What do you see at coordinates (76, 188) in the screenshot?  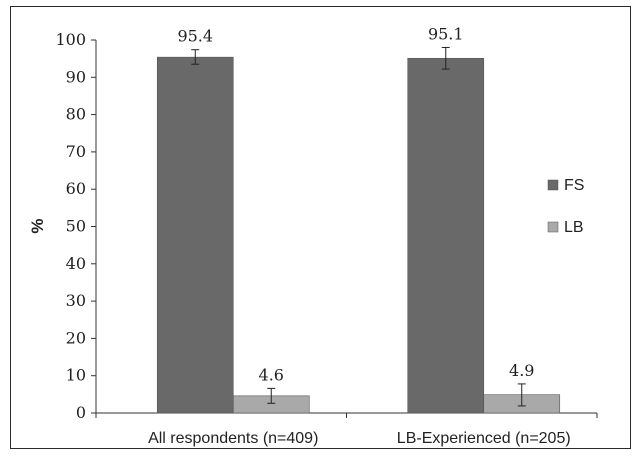 I see `y-tick-label: 60` at bounding box center [76, 188].